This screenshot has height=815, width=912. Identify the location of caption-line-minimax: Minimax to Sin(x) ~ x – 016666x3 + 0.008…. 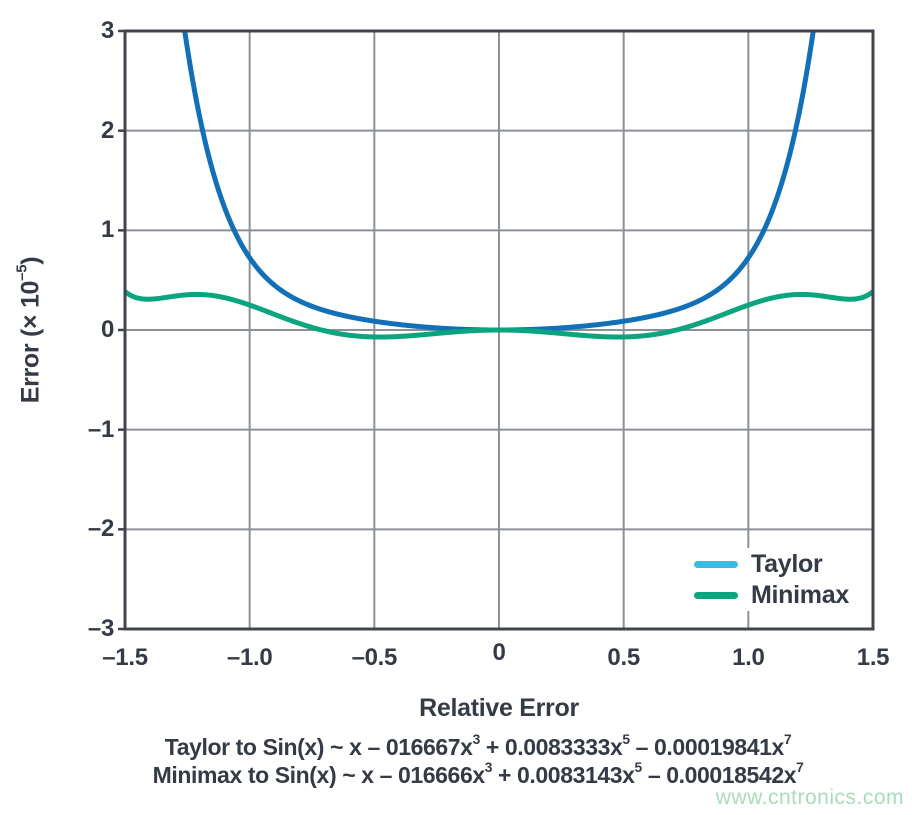
(478, 774).